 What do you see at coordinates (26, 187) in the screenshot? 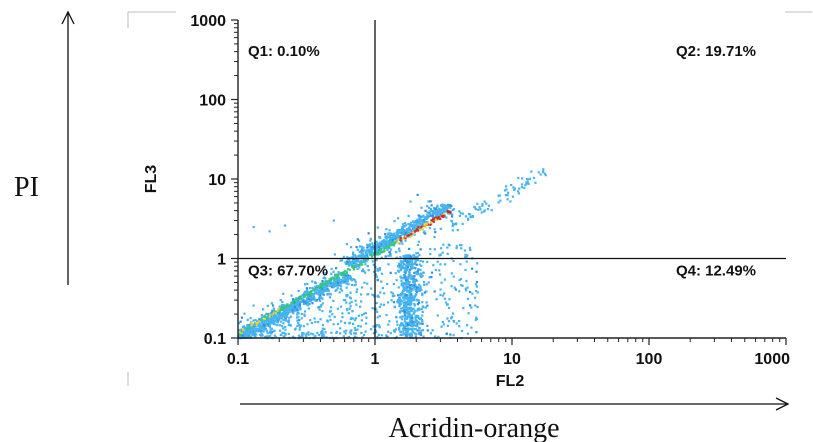
I see `outer-y-axis-title: PI` at bounding box center [26, 187].